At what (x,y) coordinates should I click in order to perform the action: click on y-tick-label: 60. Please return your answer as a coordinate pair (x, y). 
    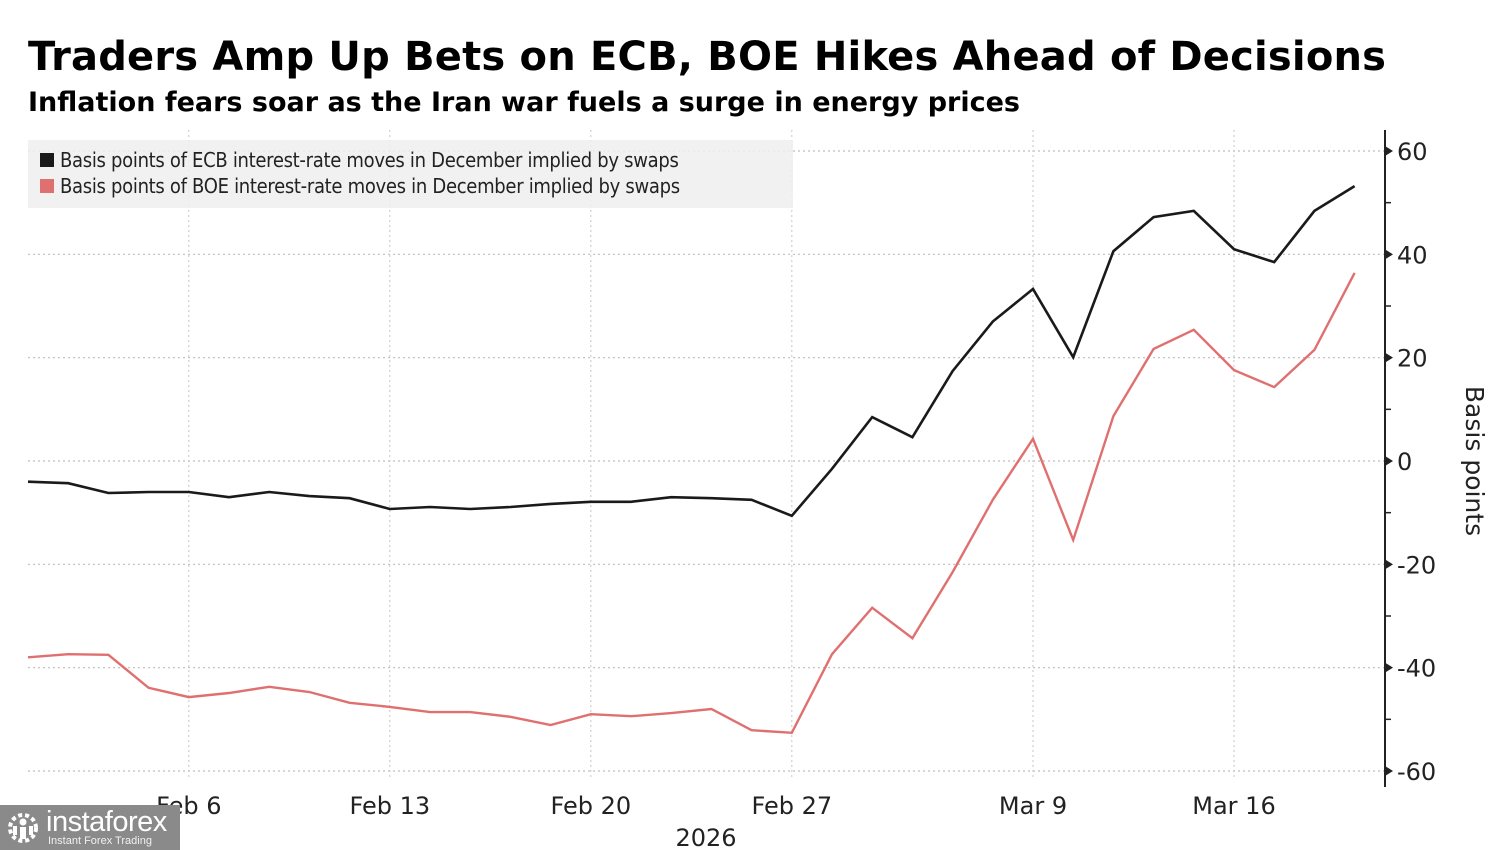
    Looking at the image, I should click on (1412, 152).